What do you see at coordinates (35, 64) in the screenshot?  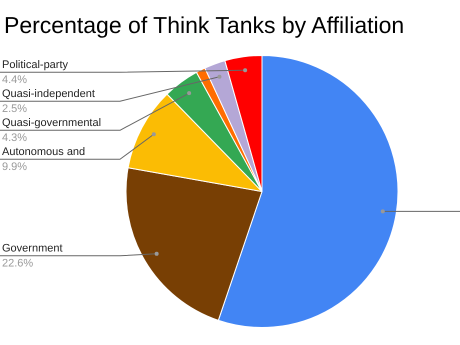 I see `slice-label: Political-party` at bounding box center [35, 64].